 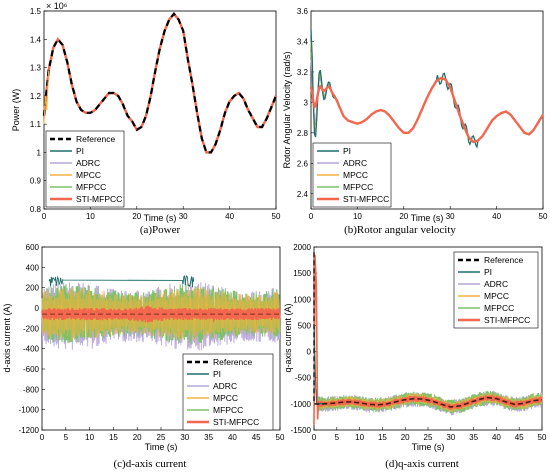 What do you see at coordinates (161, 313) in the screenshot?
I see `series-d-current` at bounding box center [161, 313].